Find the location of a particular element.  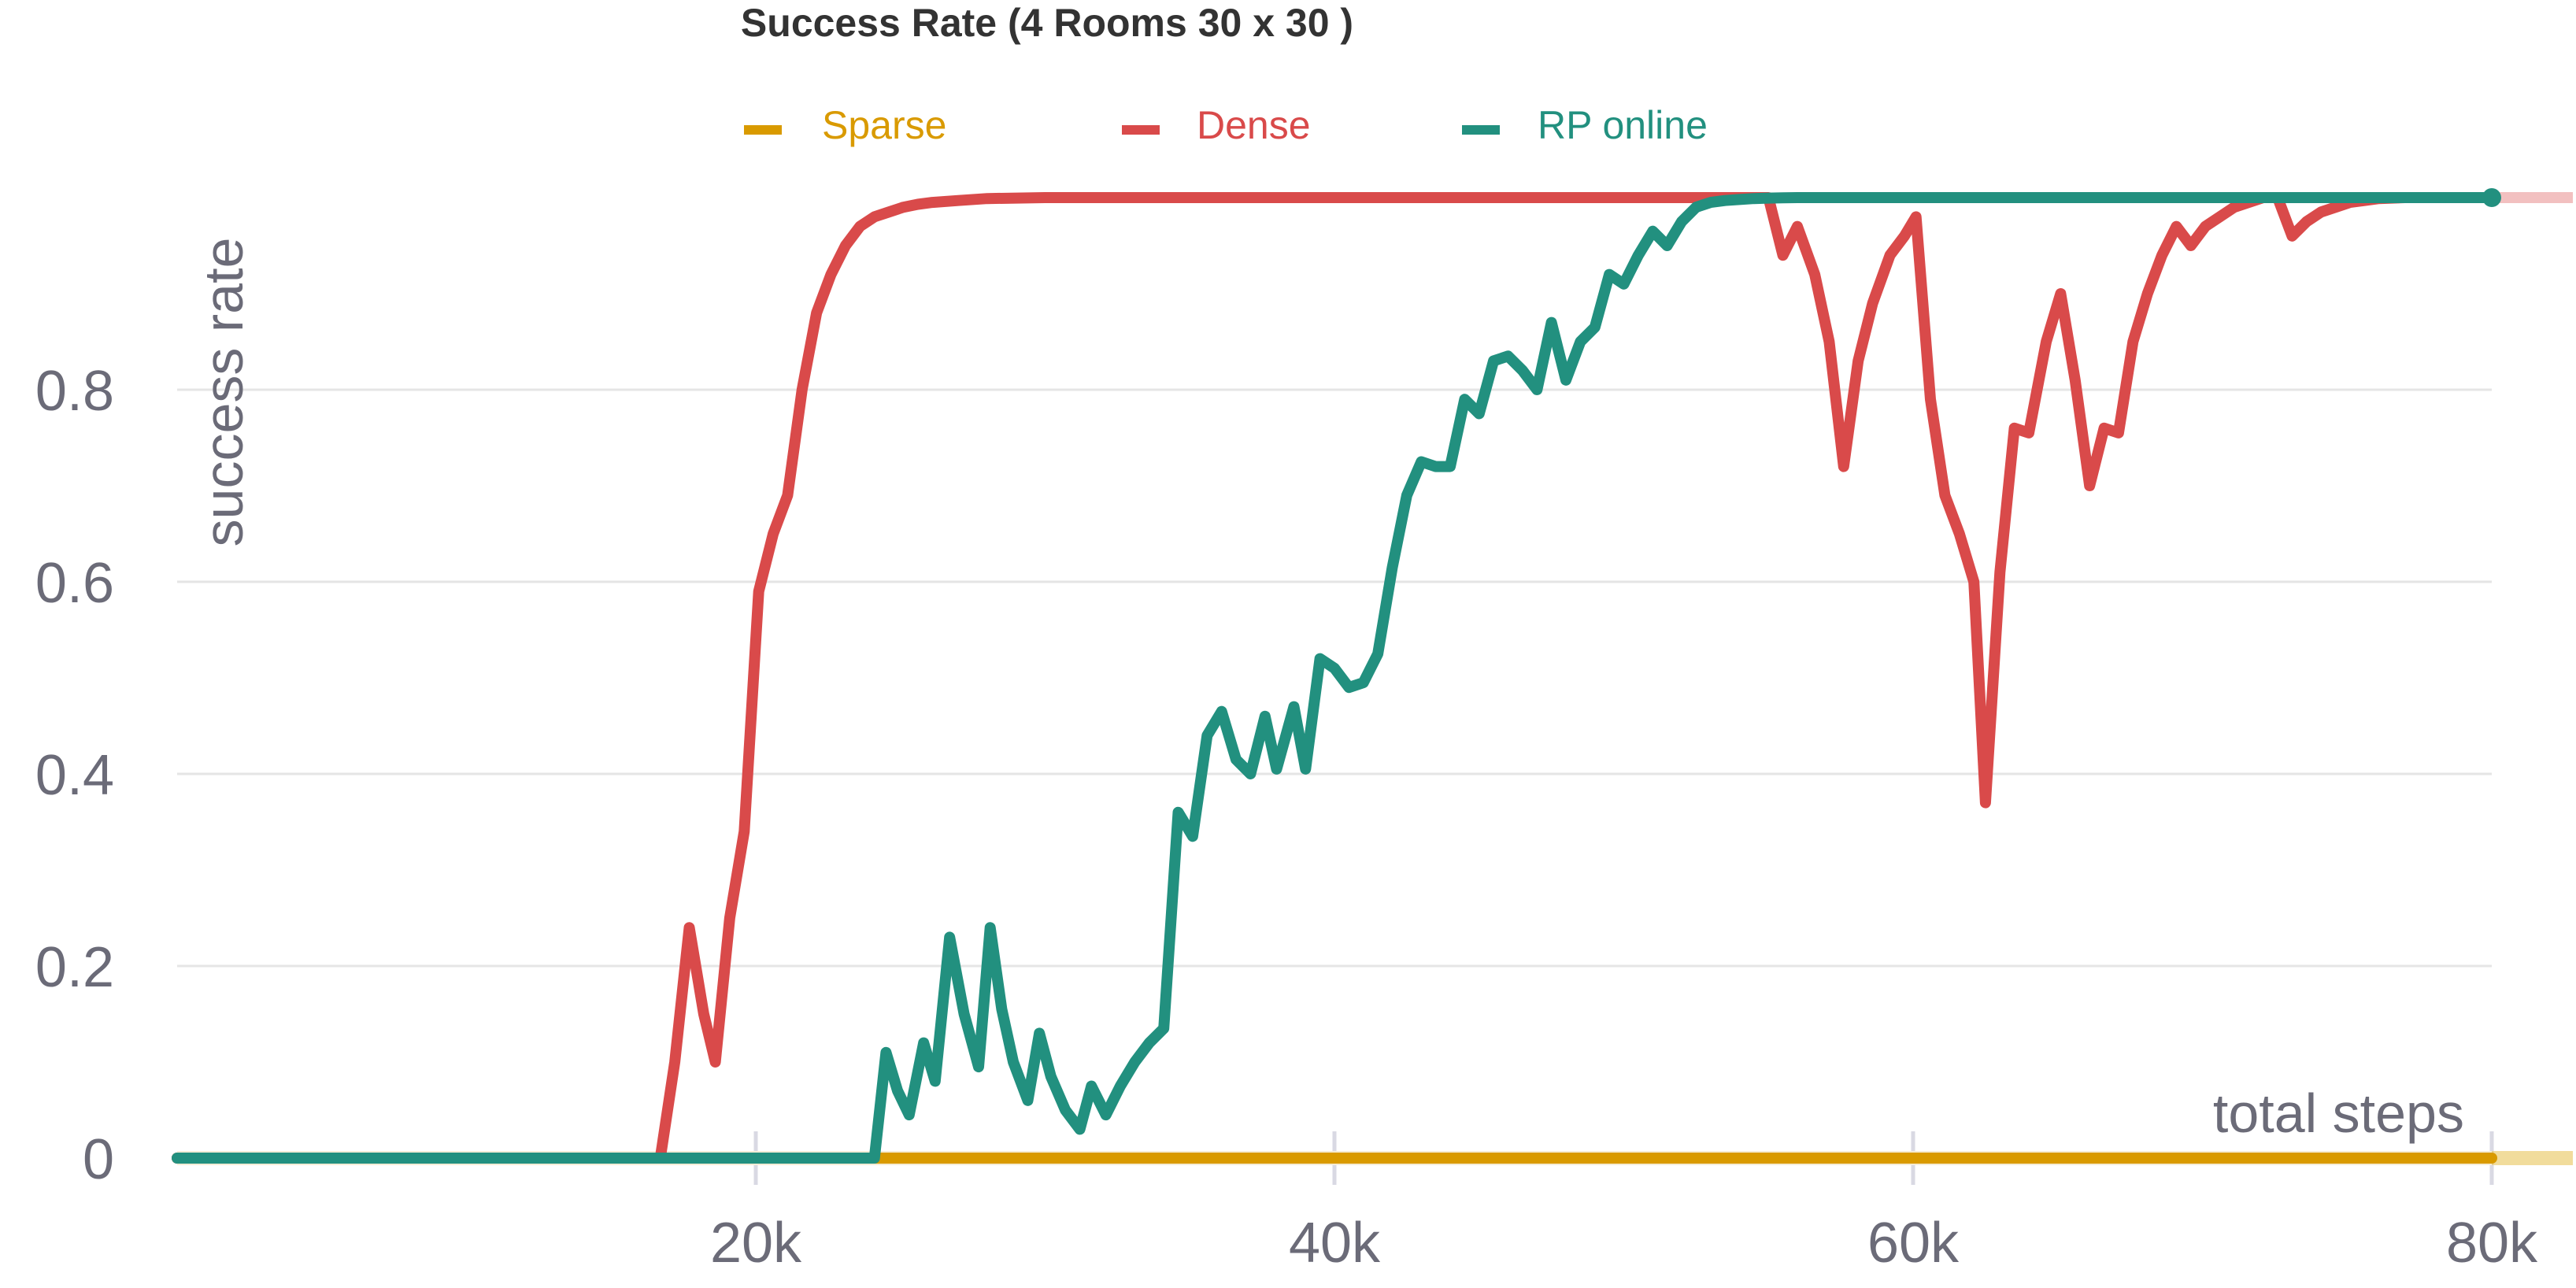

x-tick-label: 60k is located at coordinates (1913, 1243).